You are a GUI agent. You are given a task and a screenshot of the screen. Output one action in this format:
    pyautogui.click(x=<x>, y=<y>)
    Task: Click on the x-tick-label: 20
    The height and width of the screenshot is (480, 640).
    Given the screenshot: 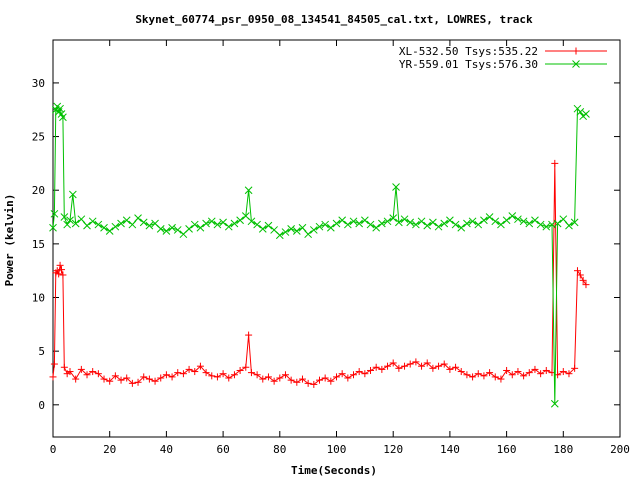 What is the action you would take?
    pyautogui.click(x=109, y=449)
    